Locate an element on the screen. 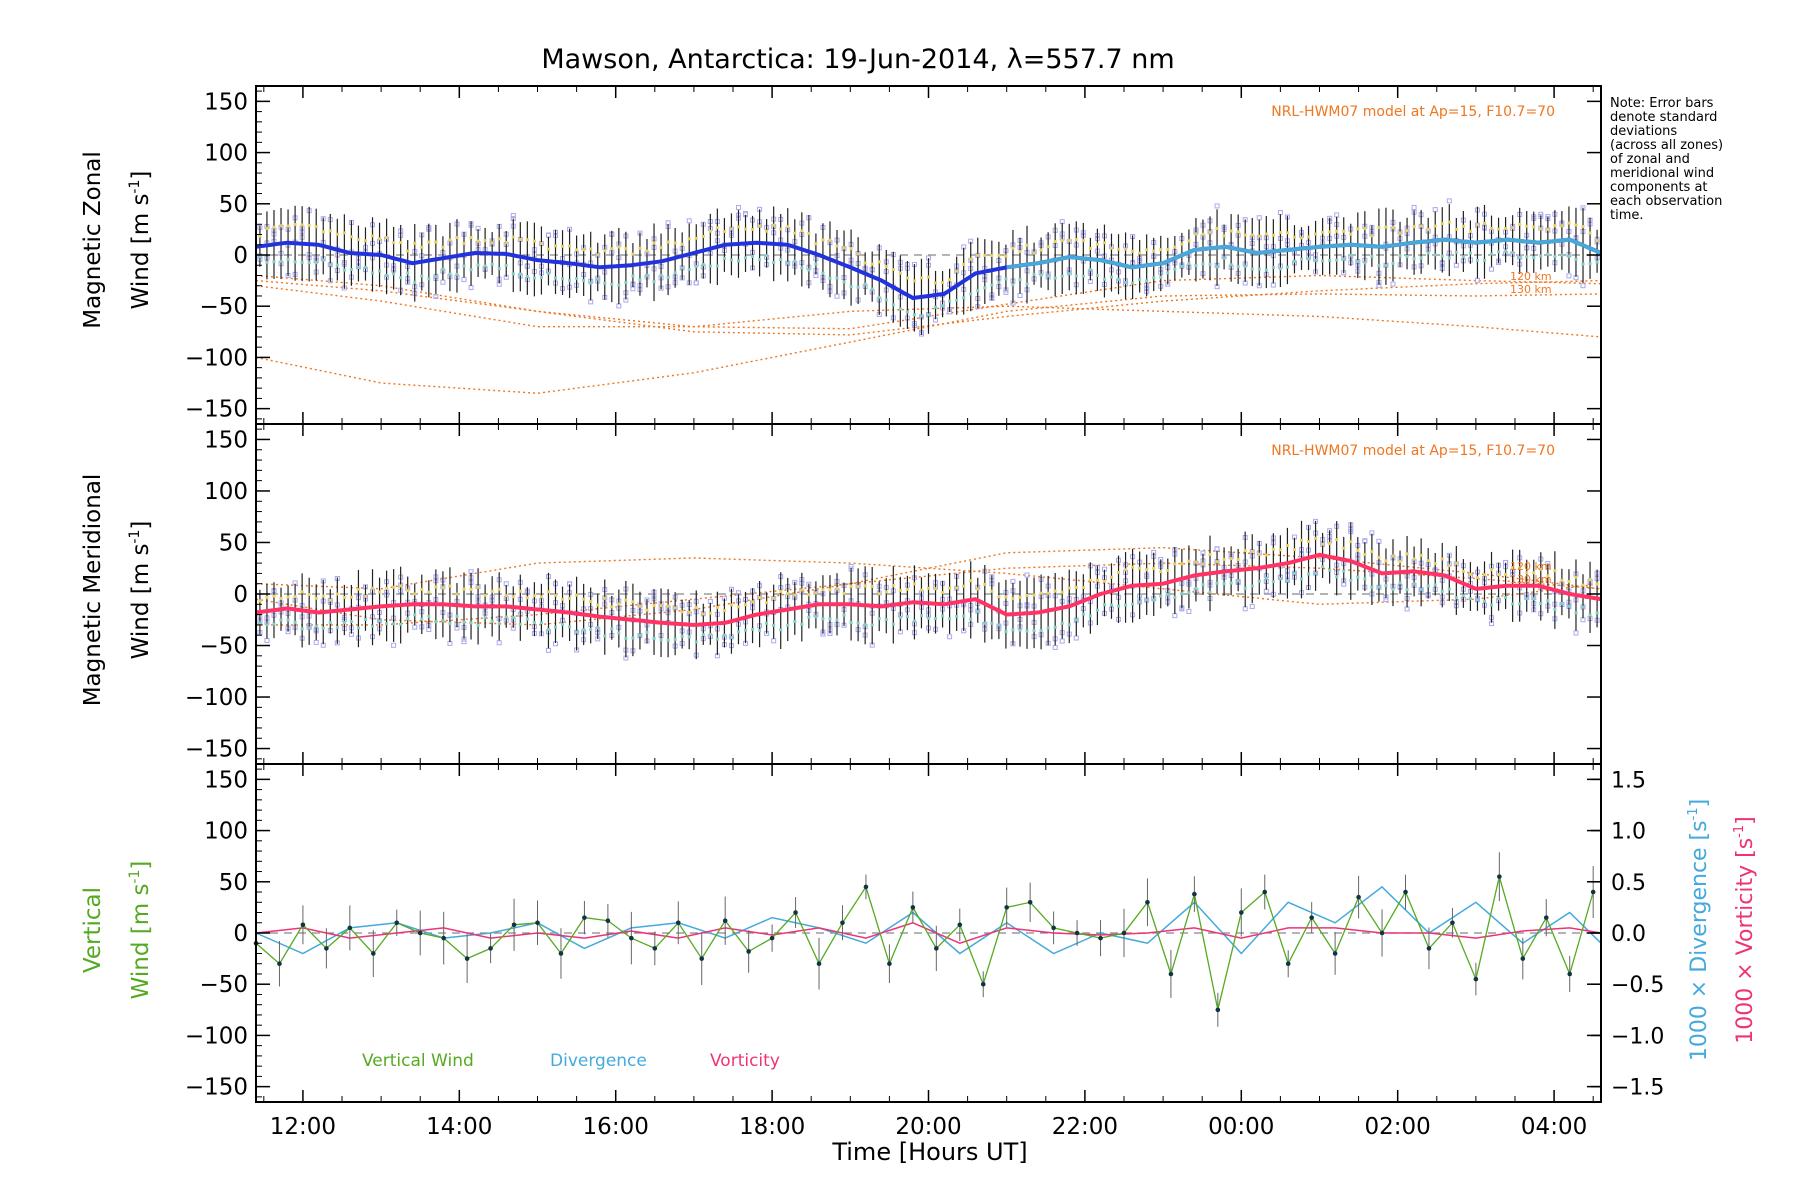 The height and width of the screenshot is (1200, 1800). meridional-sample-point is located at coordinates (464, 642).